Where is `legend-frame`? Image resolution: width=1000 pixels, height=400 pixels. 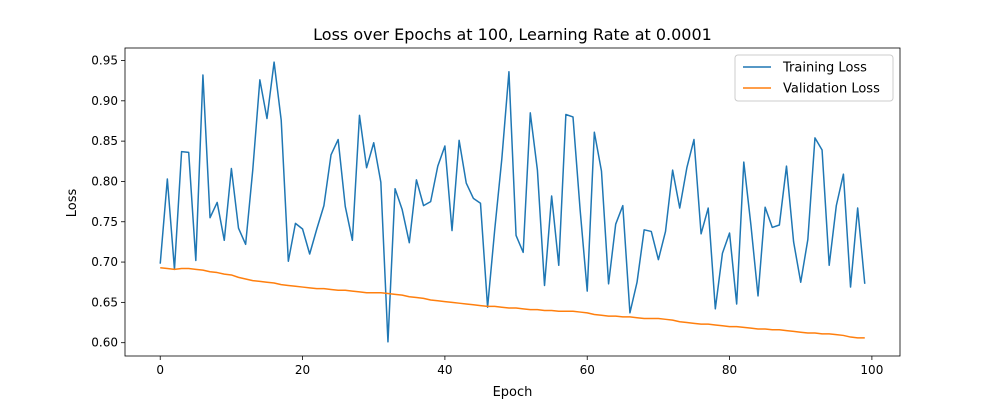 legend-frame is located at coordinates (814, 78).